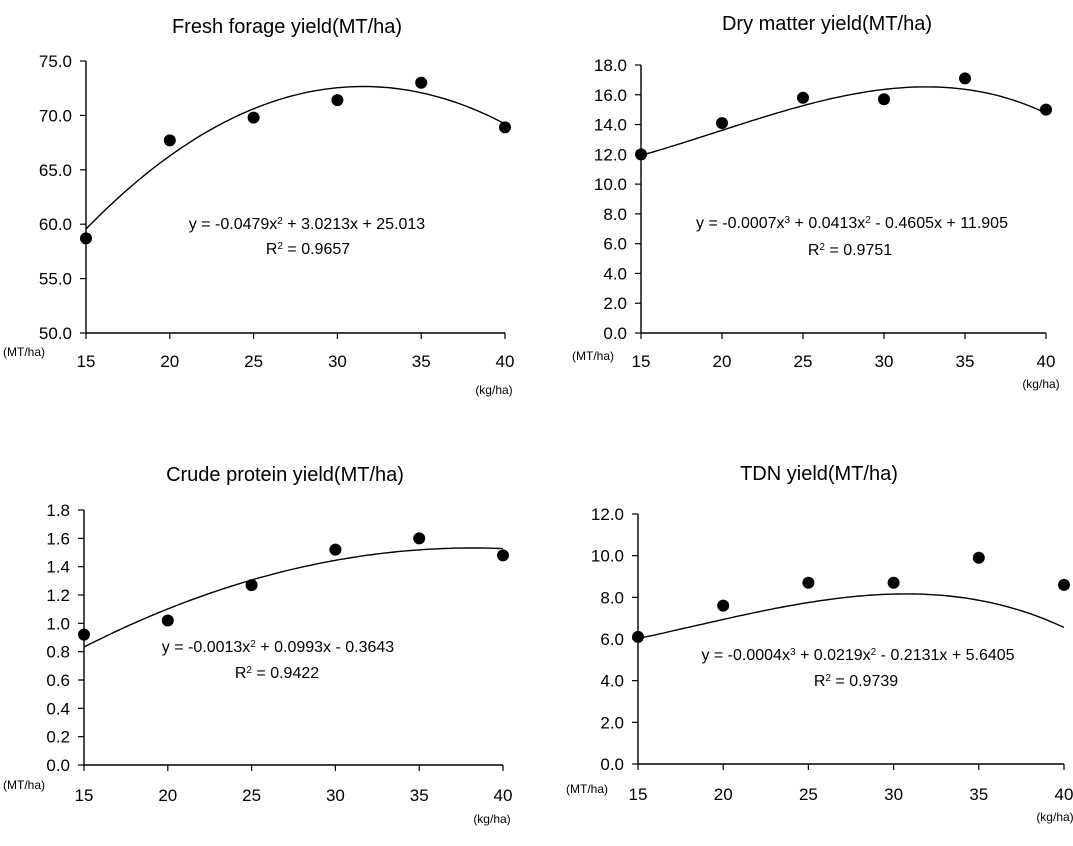  Describe the element at coordinates (610, 65) in the screenshot. I see `y-tick-label: 18.0` at that location.